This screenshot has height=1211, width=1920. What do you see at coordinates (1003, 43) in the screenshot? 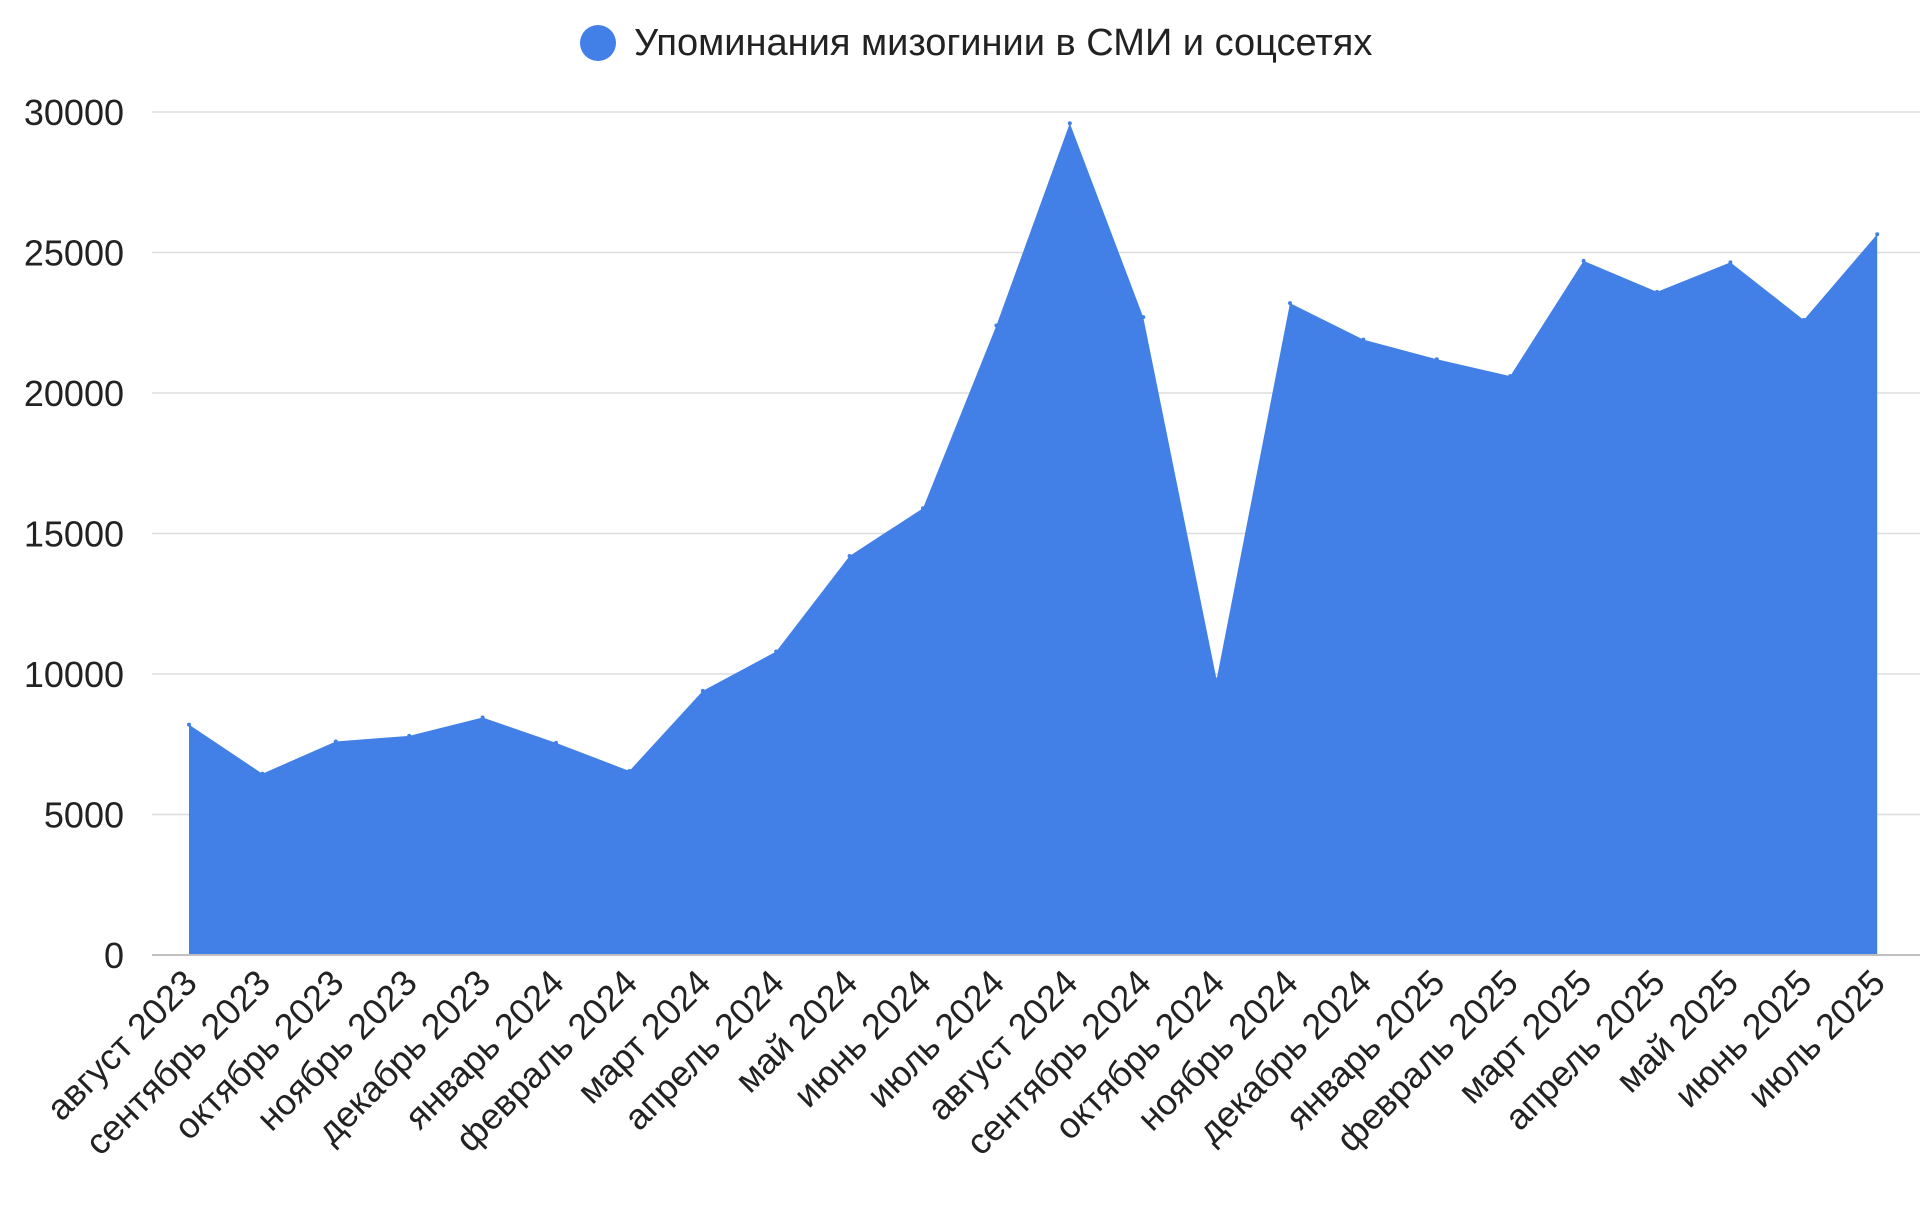
I see `legend-label: Упоминания мизогинии в СМИ и соцсетях` at bounding box center [1003, 43].